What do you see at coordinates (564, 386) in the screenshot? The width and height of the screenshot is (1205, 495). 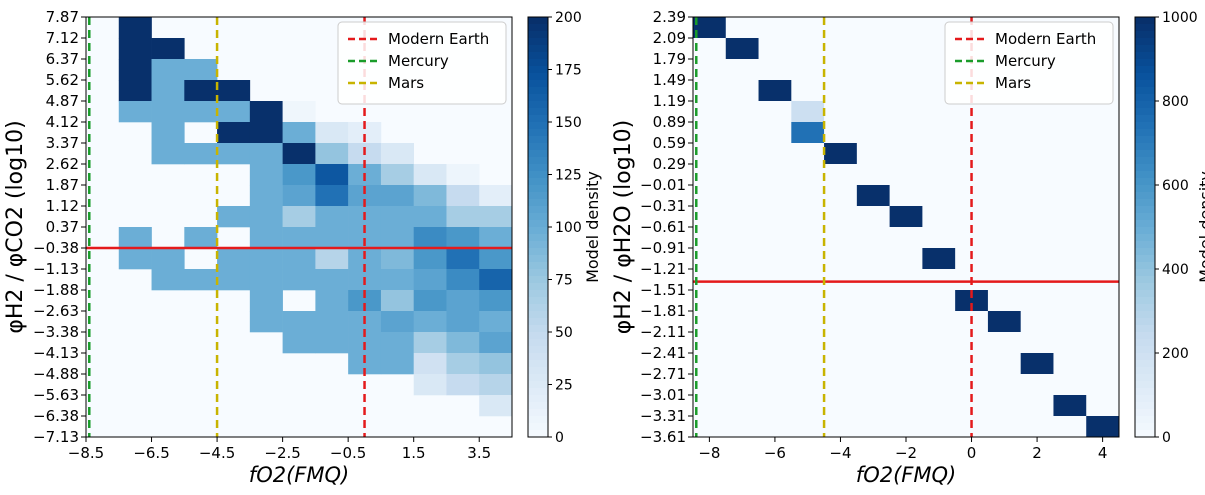 I see `colorbar-tick-label: 25` at bounding box center [564, 386].